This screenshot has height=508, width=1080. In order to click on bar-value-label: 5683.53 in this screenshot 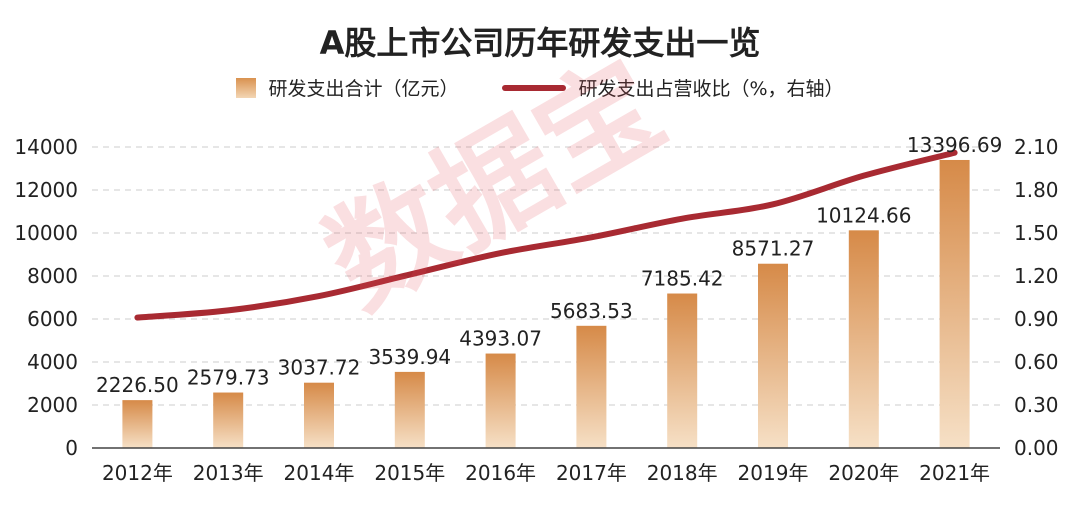, I will do `click(591, 311)`.